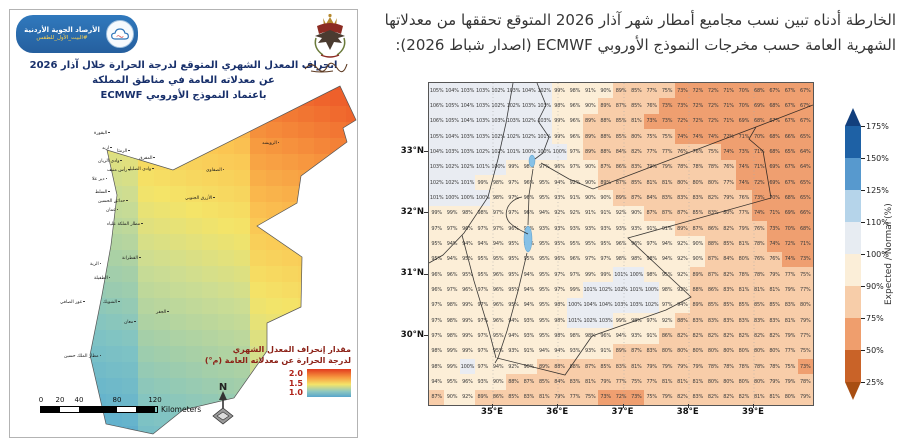 The image size is (900, 440). What do you see at coordinates (774, 198) in the screenshot?
I see `rain-percent-cell: 70%` at bounding box center [774, 198].